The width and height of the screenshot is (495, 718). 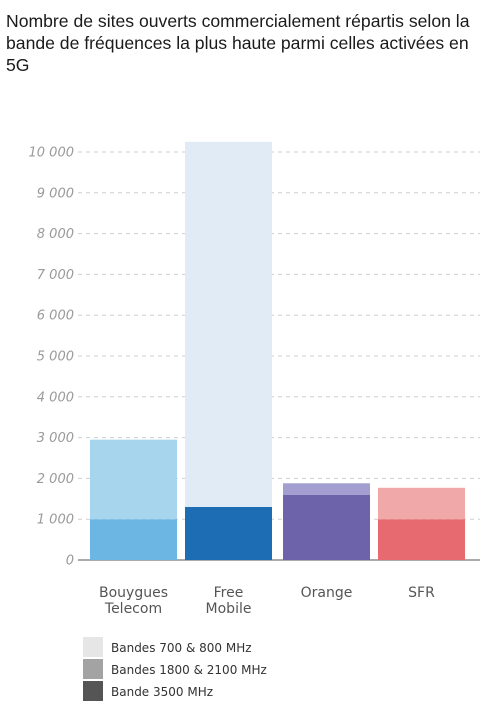 What do you see at coordinates (229, 593) in the screenshot?
I see `x-category-label: Free` at bounding box center [229, 593].